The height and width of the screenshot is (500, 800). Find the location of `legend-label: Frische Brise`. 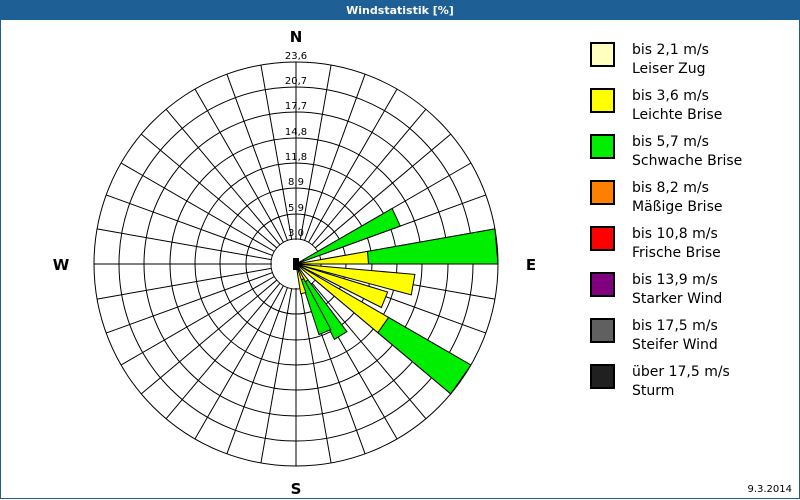

legend-label: Frische Brise is located at coordinates (676, 253).